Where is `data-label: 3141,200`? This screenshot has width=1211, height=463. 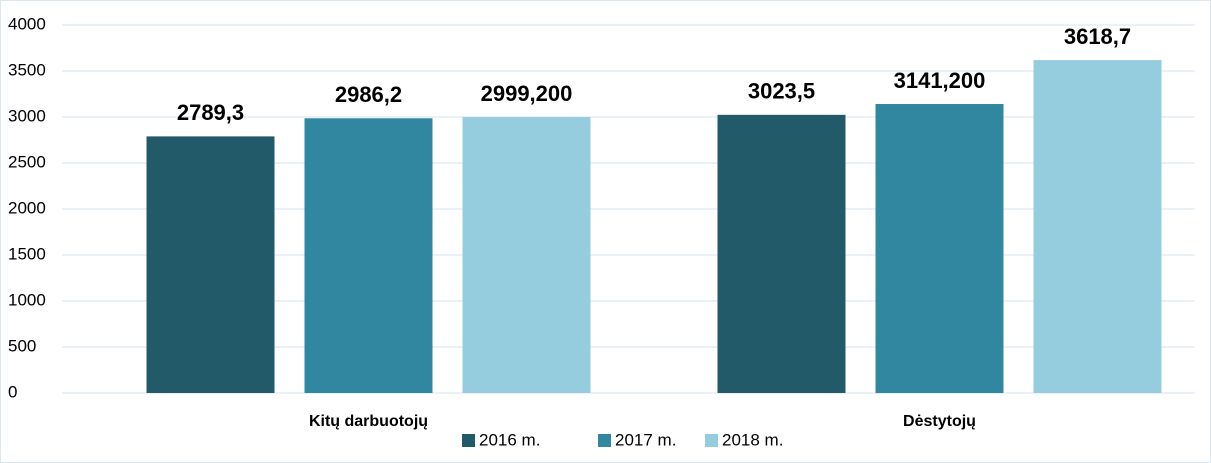
data-label: 3141,200 is located at coordinates (940, 80).